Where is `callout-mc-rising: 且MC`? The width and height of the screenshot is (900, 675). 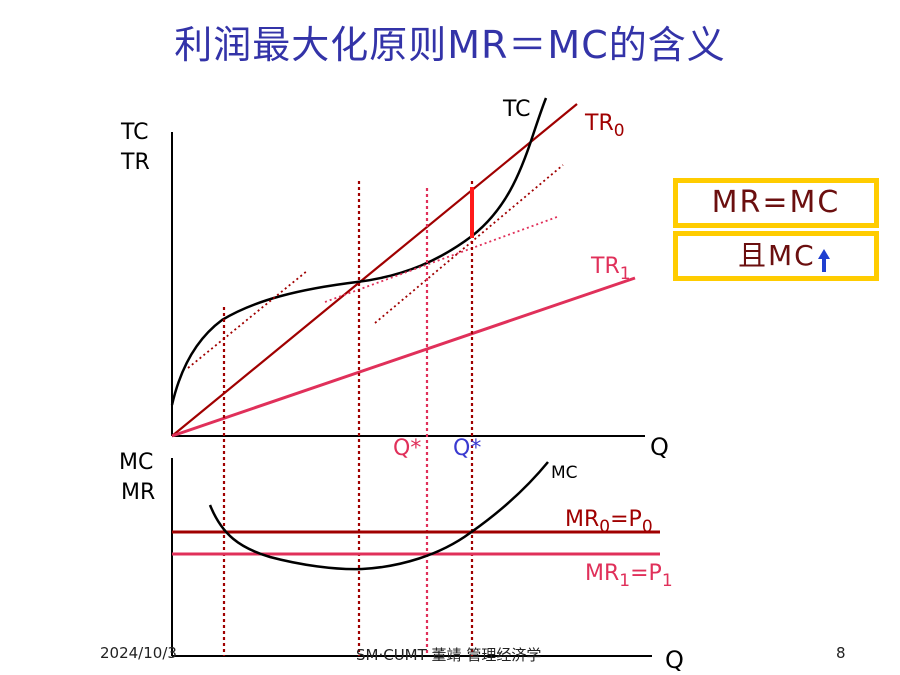
callout-mc-rising: 且MC is located at coordinates (776, 256).